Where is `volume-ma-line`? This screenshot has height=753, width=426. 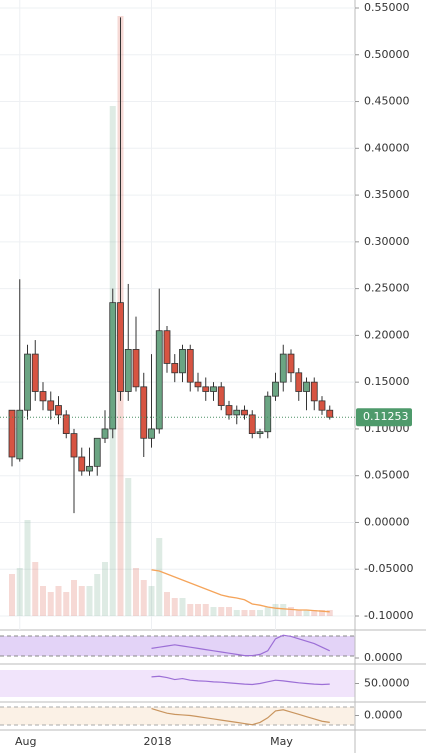 volume-ma-line is located at coordinates (240, 591).